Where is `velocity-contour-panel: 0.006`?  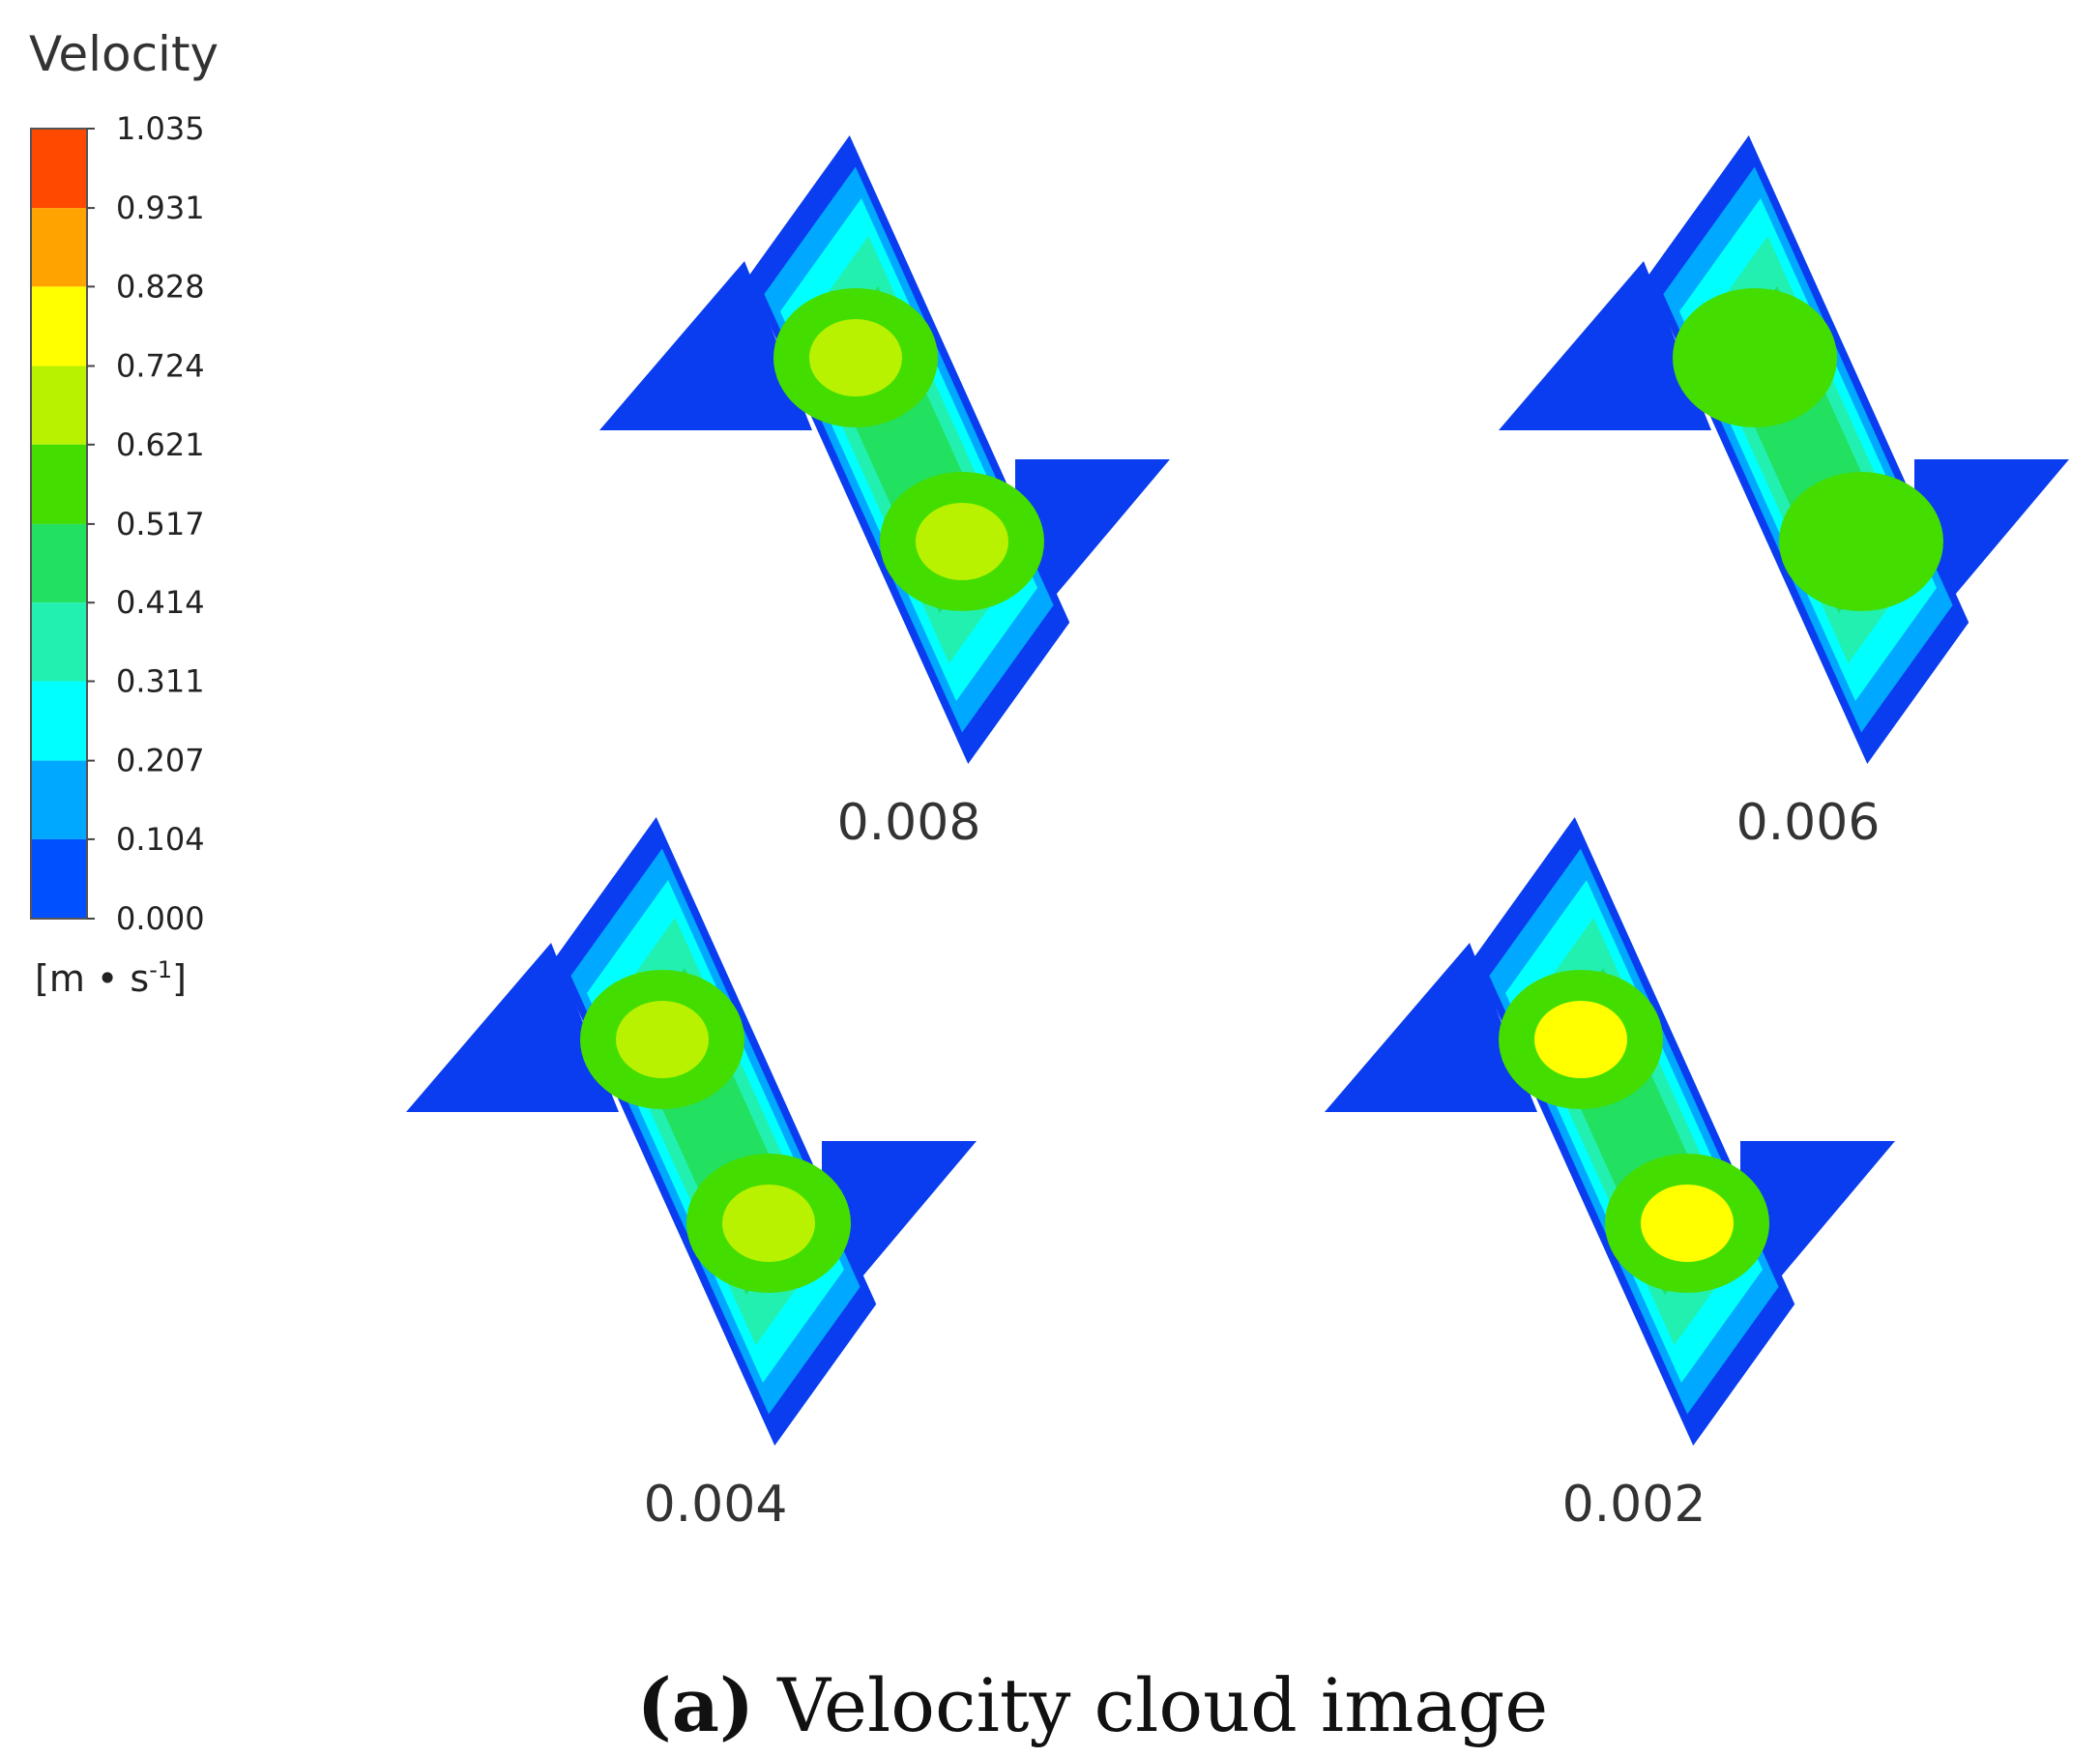
velocity-contour-panel: 0.006 is located at coordinates (1784, 493).